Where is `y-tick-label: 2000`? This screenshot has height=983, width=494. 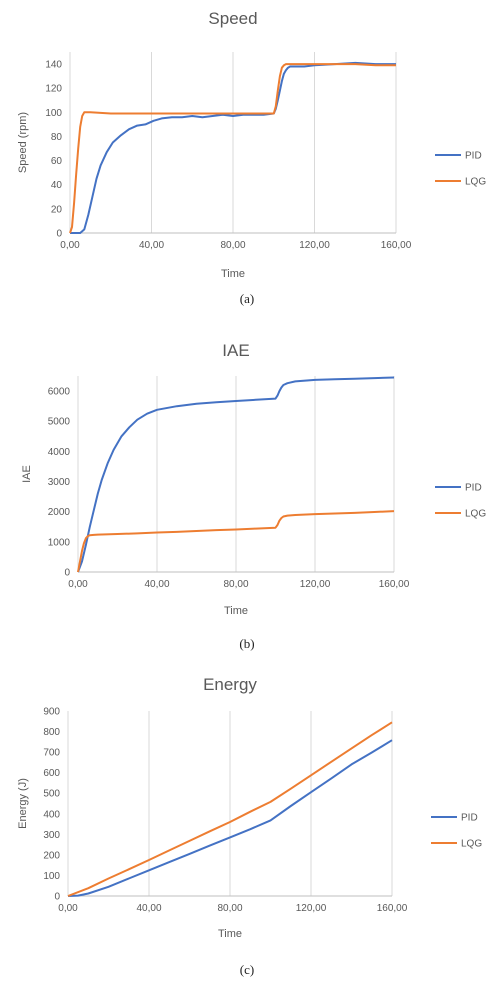 y-tick-label: 2000 is located at coordinates (59, 512).